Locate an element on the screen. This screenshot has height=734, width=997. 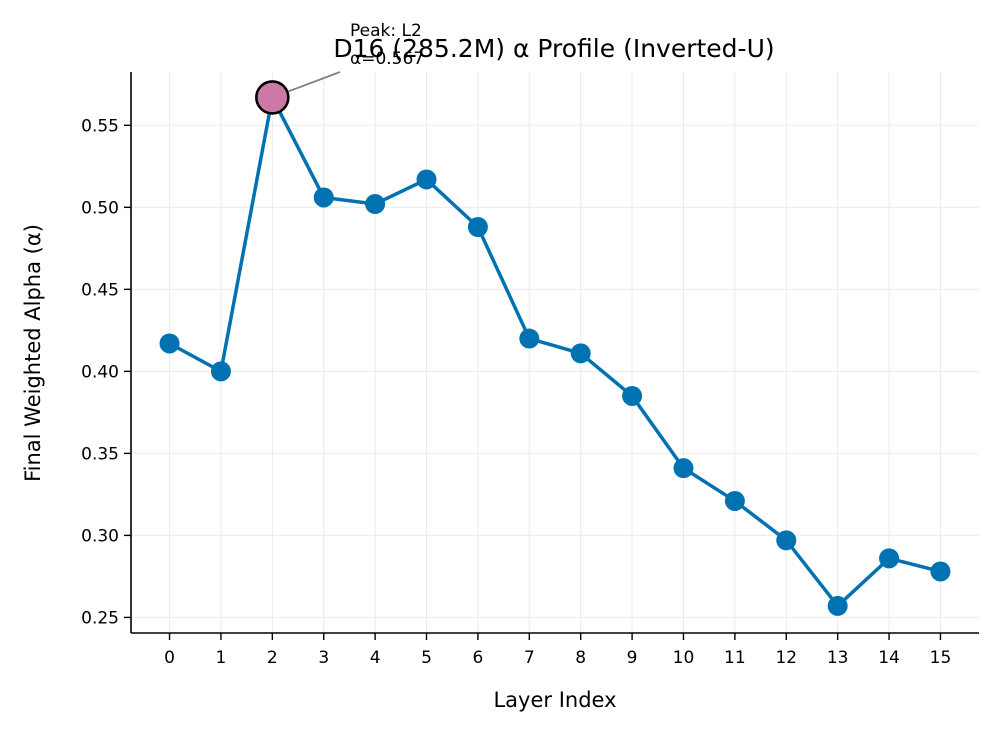
x-tick-label: 5 is located at coordinates (426, 658).